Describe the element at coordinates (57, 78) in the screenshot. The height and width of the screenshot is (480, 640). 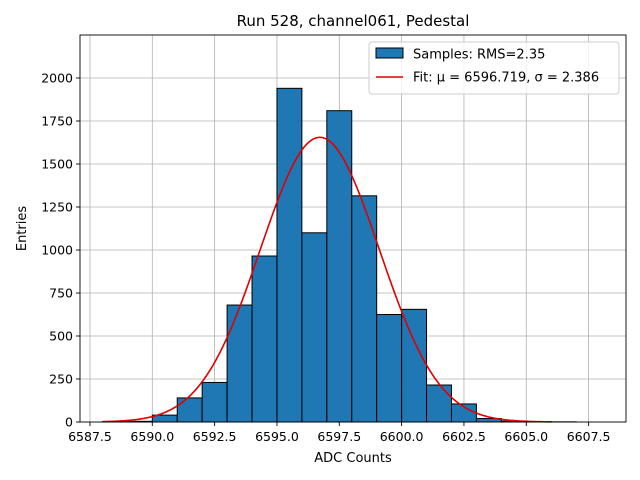
I see `y-tick-label: 2000` at that location.